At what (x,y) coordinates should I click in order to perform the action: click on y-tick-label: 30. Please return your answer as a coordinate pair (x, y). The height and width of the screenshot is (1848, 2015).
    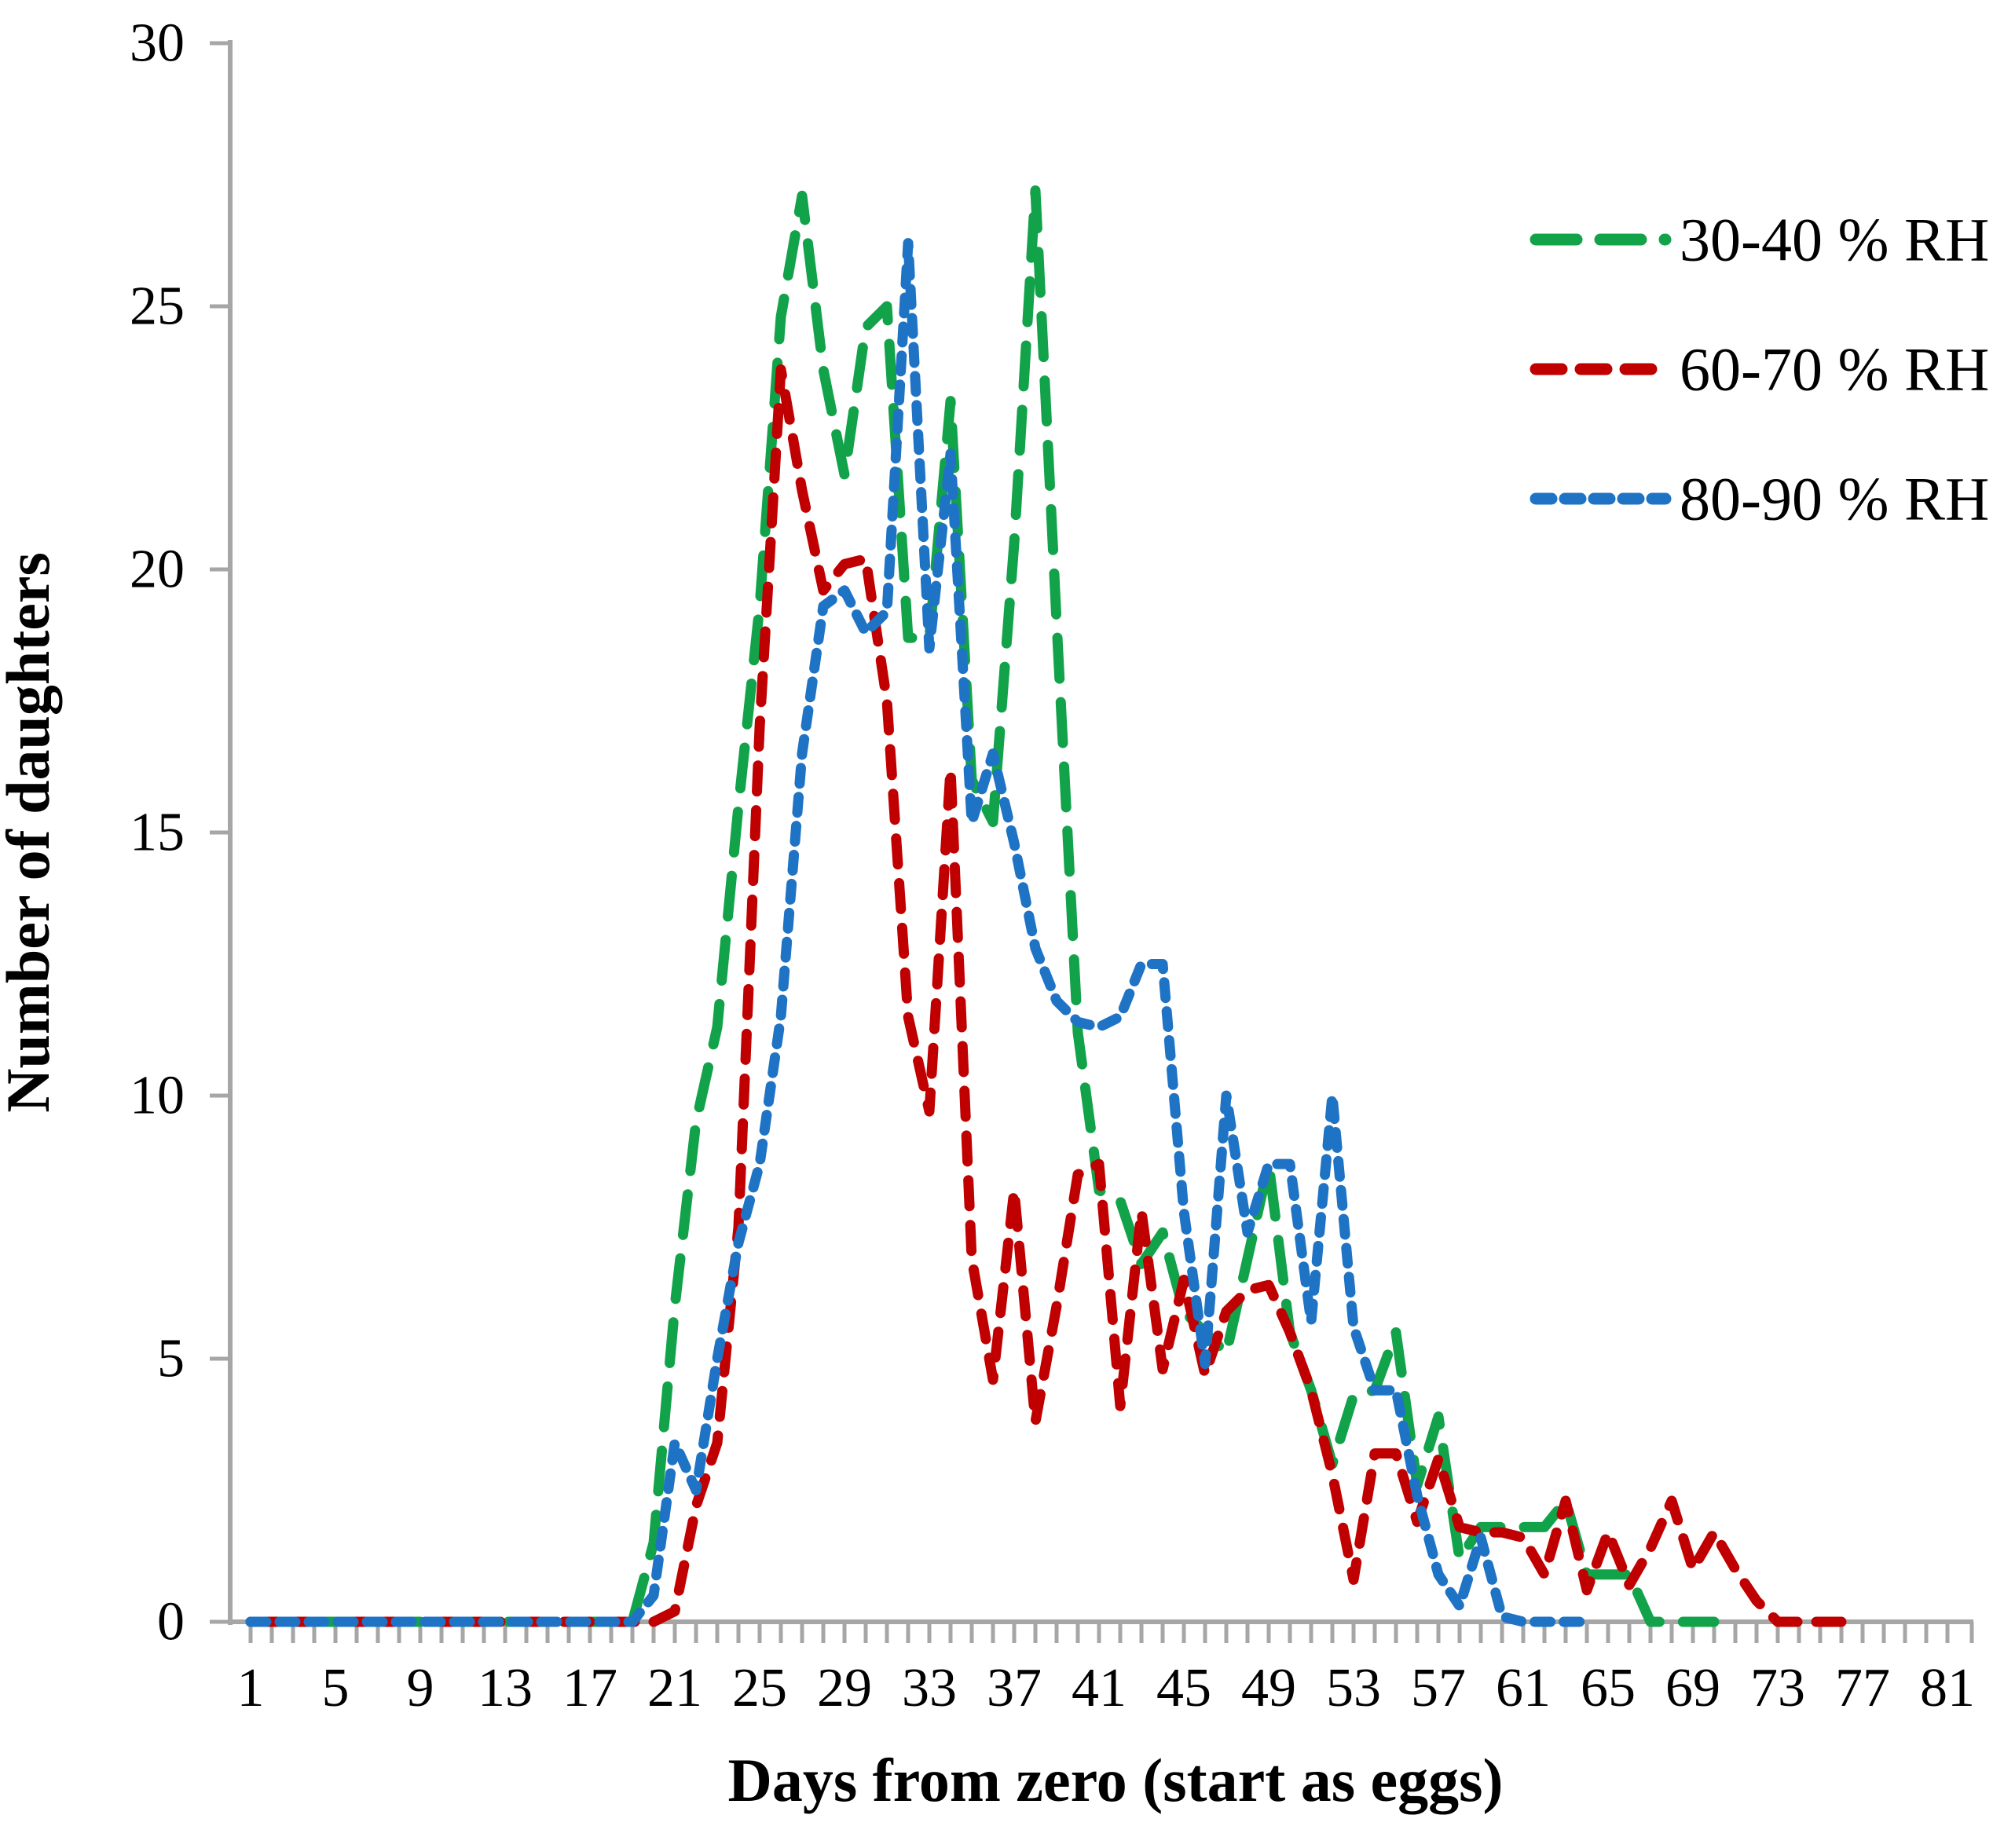
    Looking at the image, I should click on (157, 43).